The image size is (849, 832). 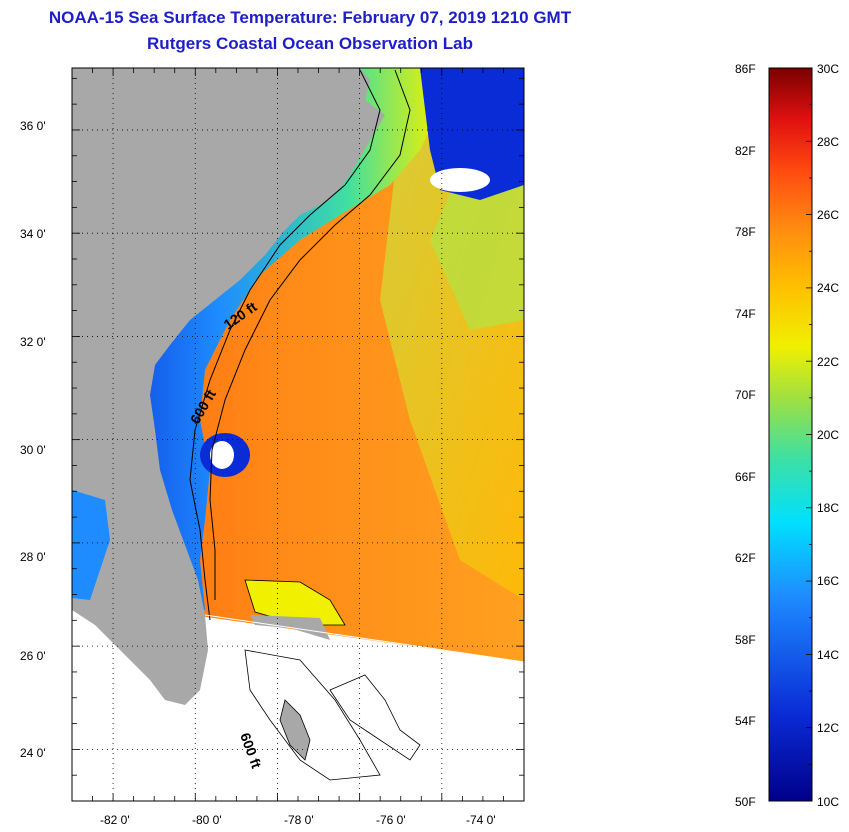 I want to click on colorbar, so click(x=790, y=434).